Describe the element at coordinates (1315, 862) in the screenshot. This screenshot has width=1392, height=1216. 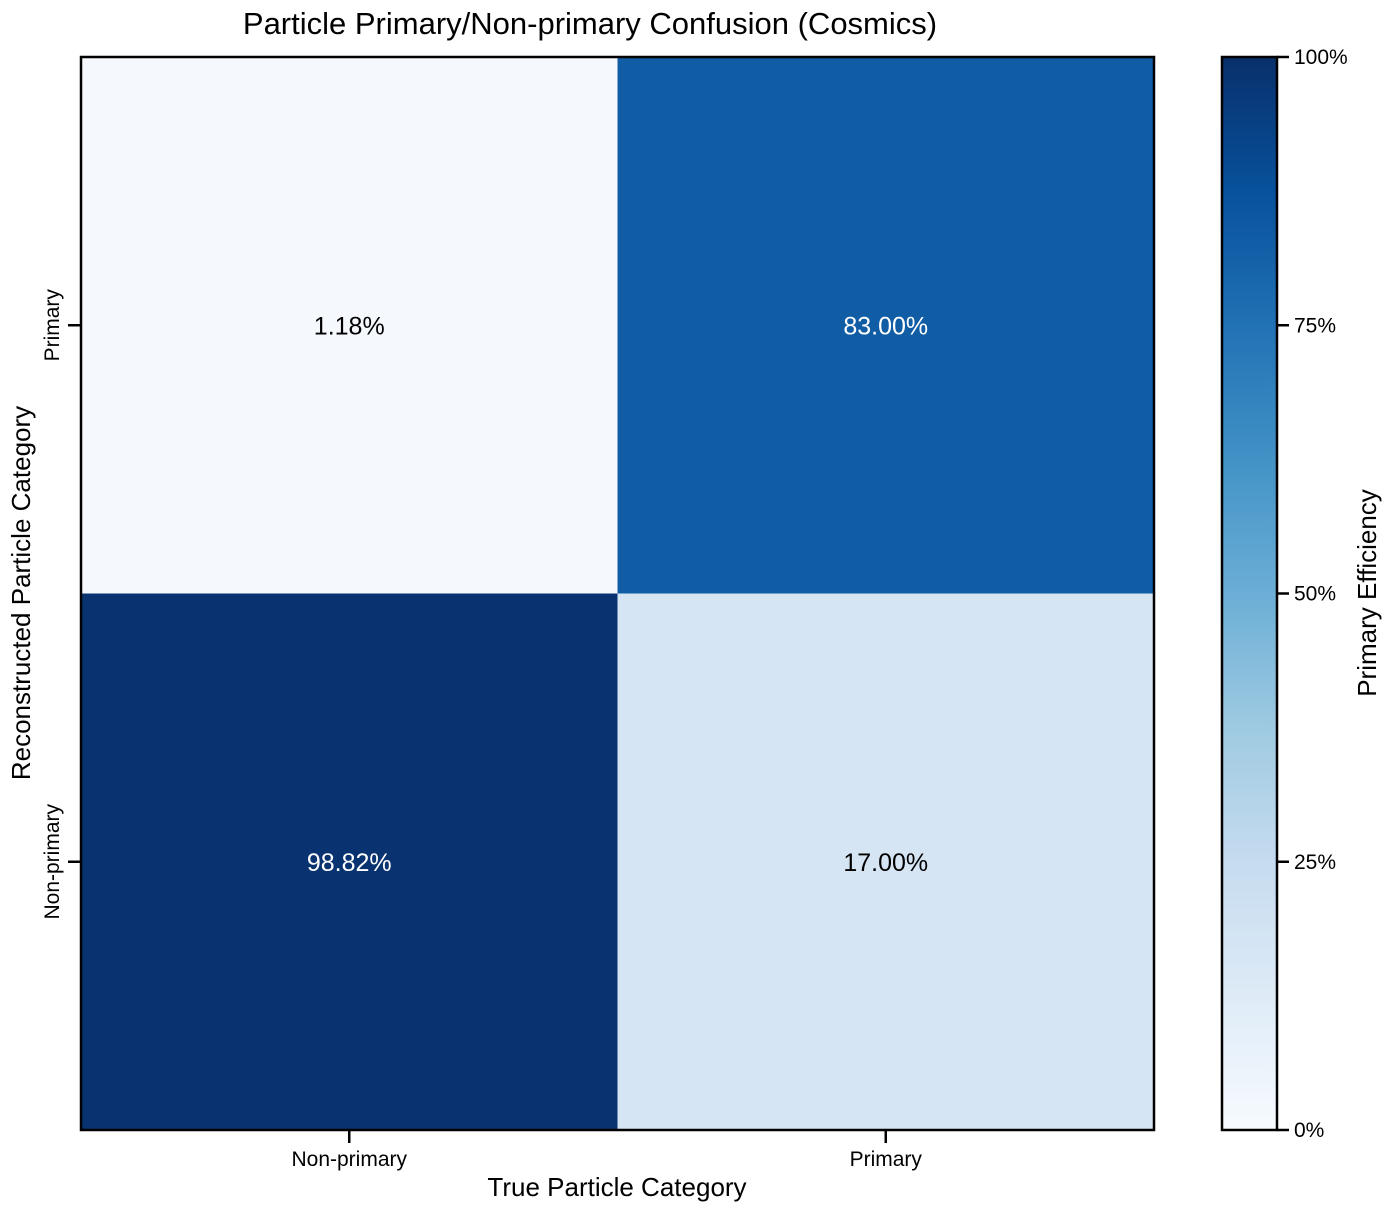
I see `colorbar-tick-label-1: 25%` at that location.